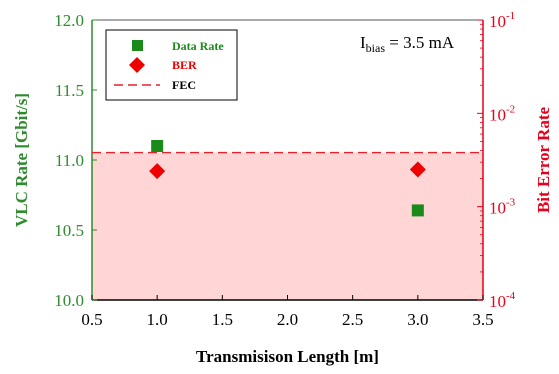  What do you see at coordinates (287, 356) in the screenshot?
I see `x-axis-title: Transmisison Length [m]` at bounding box center [287, 356].